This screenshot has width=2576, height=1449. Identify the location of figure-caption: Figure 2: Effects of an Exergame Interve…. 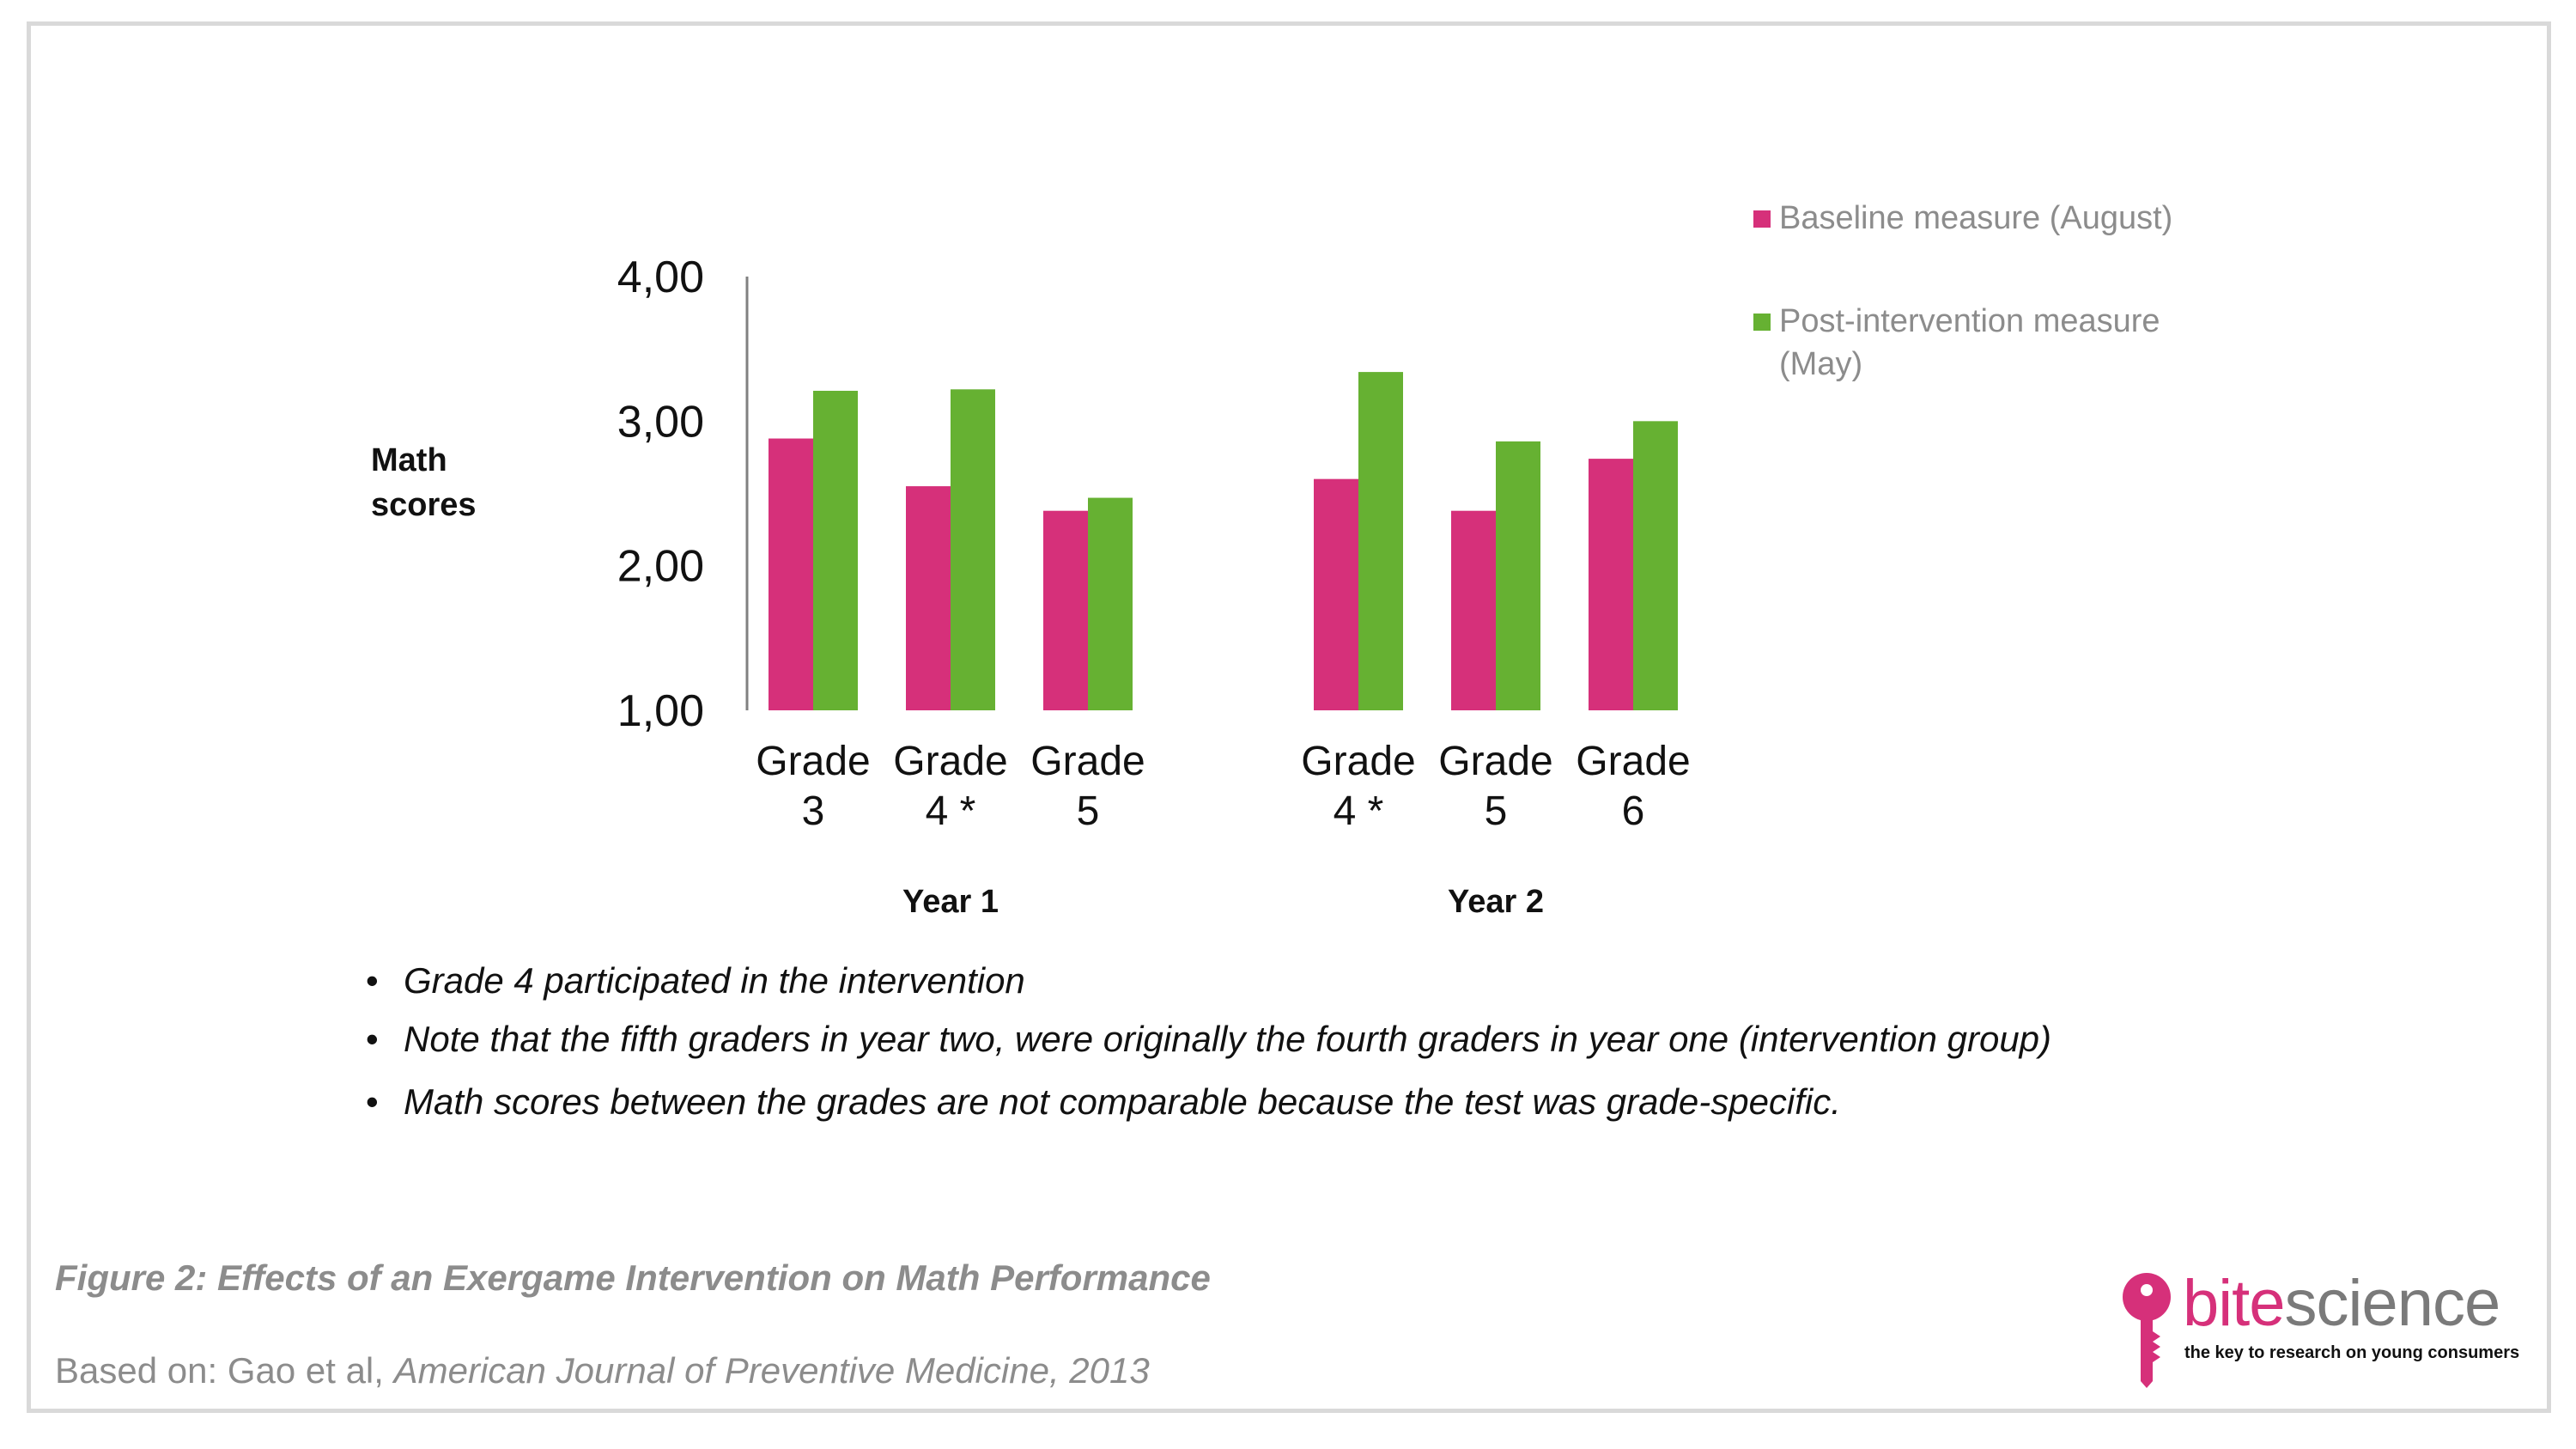
(633, 1277).